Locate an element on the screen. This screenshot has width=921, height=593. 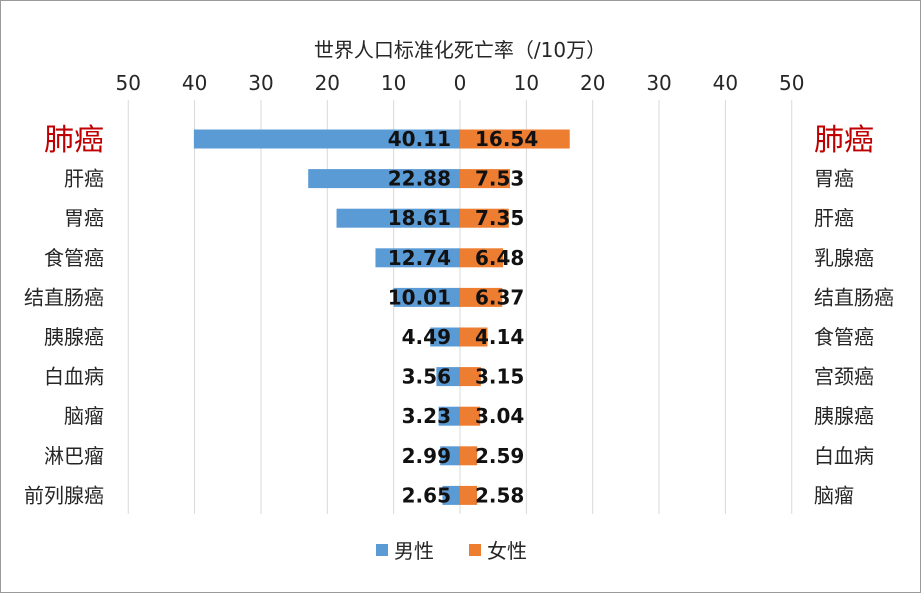
category-label-female: 肝癌 is located at coordinates (834, 218).